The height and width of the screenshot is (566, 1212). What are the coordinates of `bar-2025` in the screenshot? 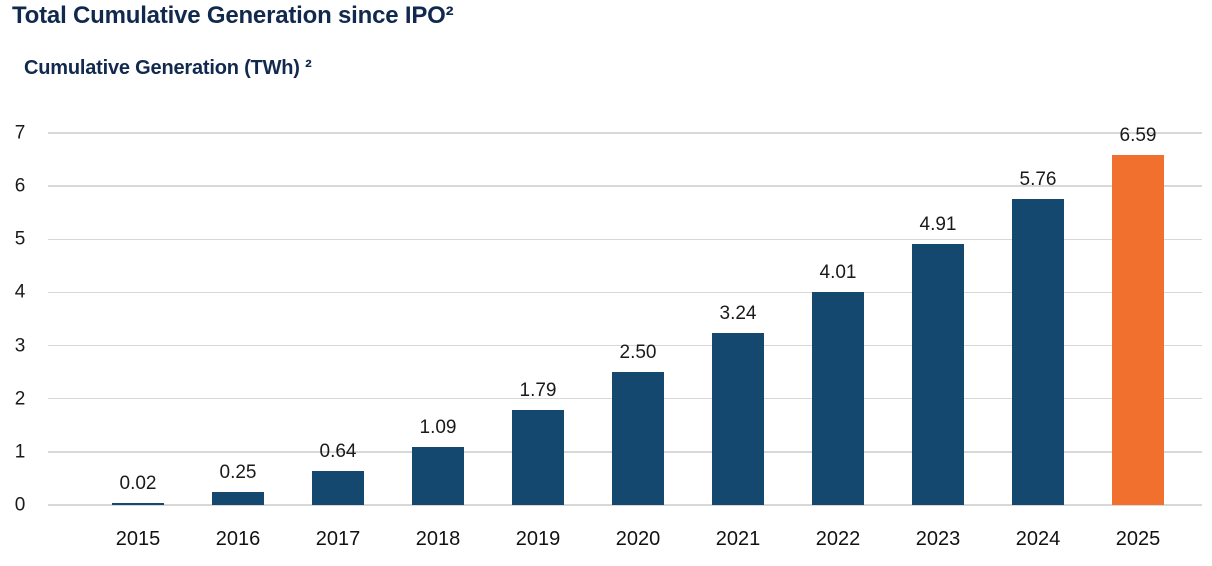 It's located at (1138, 329).